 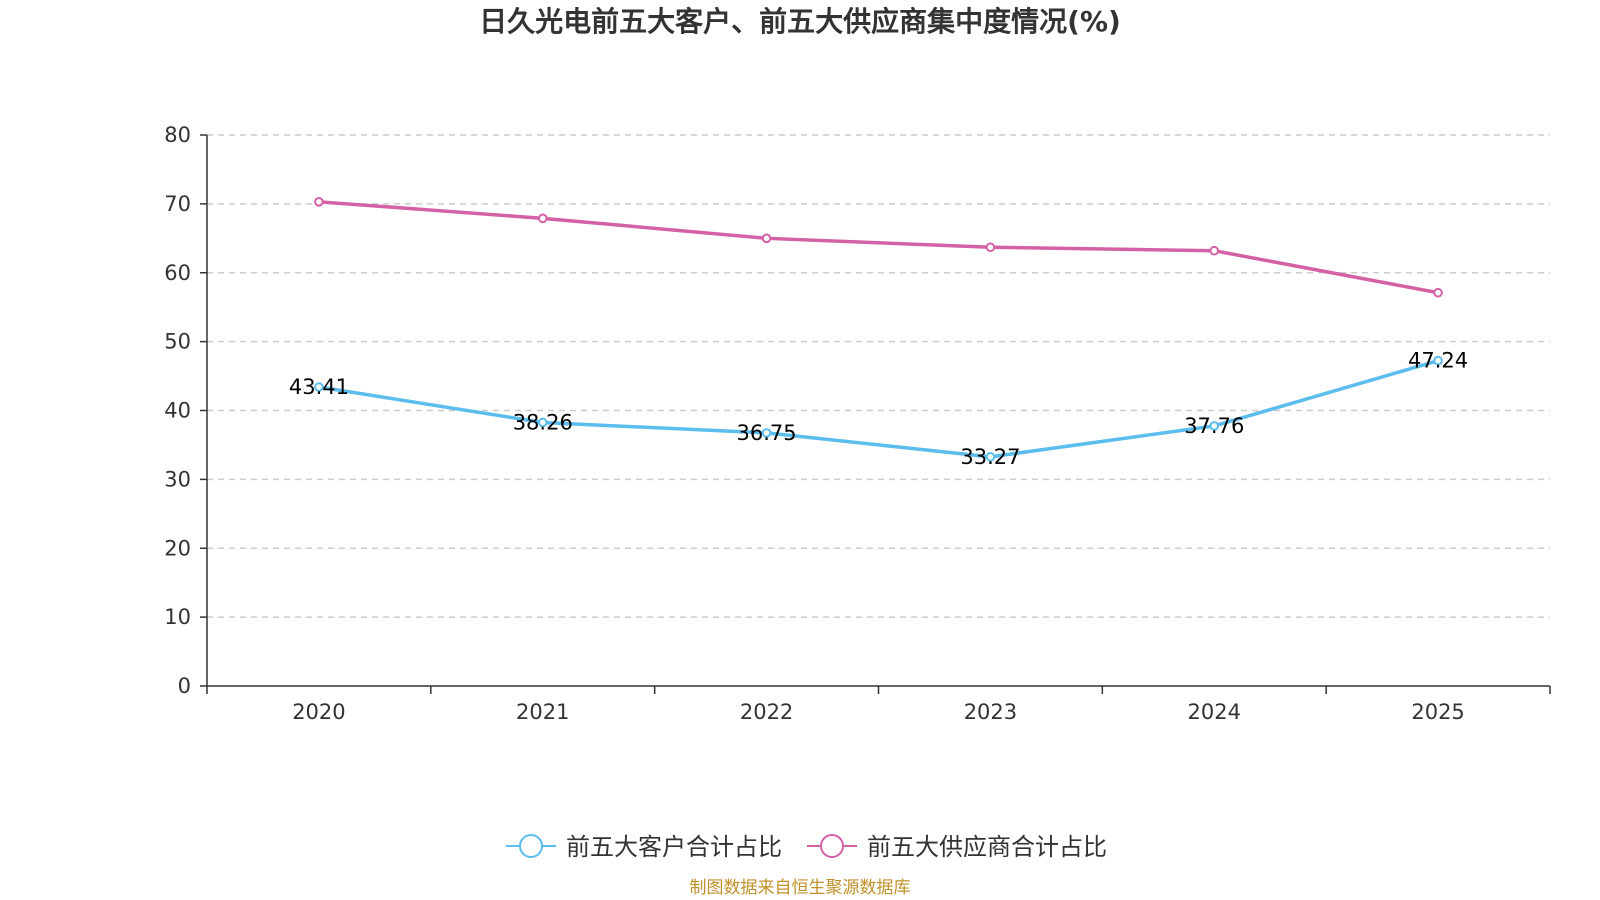 What do you see at coordinates (177, 548) in the screenshot?
I see `y-tick-label: 20` at bounding box center [177, 548].